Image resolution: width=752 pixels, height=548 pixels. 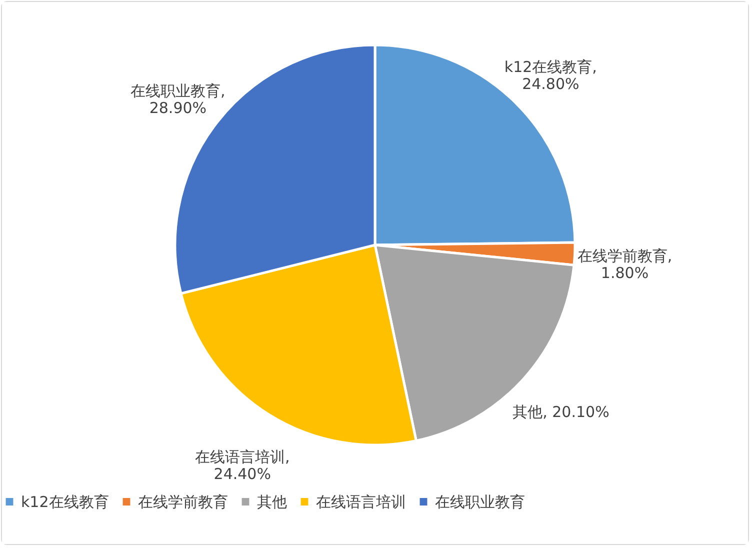 What do you see at coordinates (480, 501) in the screenshot?
I see `legend-label: 在线职业教育` at bounding box center [480, 501].